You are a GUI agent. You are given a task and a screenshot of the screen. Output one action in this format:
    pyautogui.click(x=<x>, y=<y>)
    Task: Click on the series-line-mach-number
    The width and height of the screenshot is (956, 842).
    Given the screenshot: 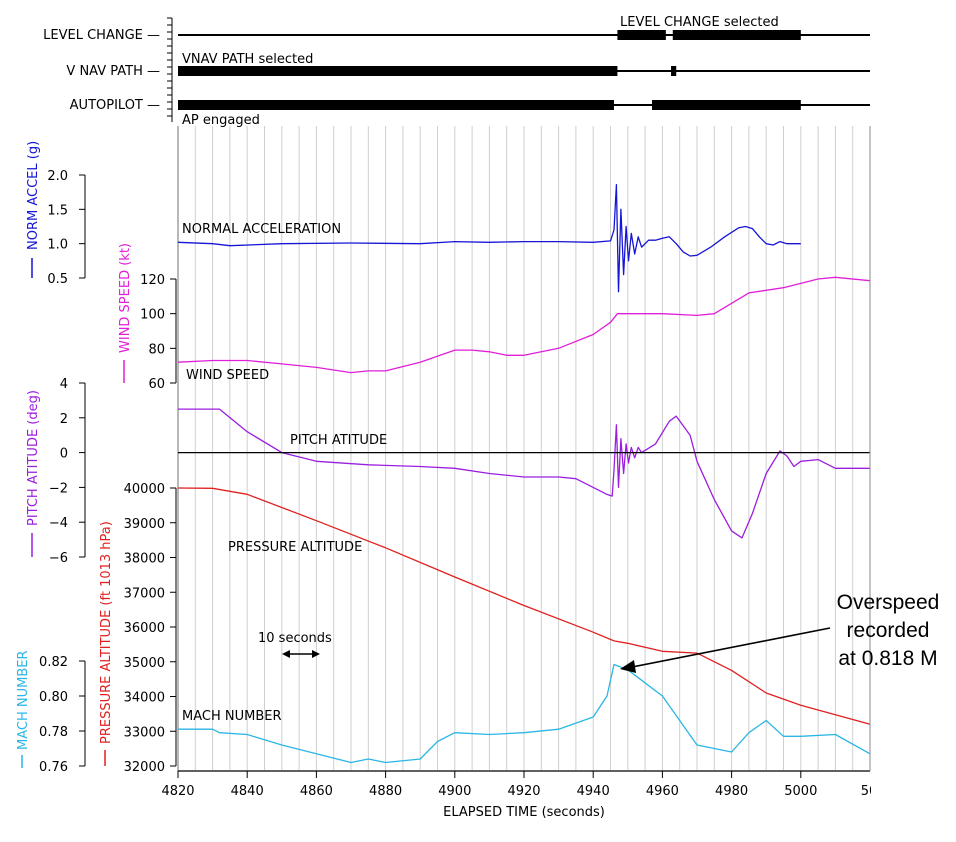 What is the action you would take?
    pyautogui.click(x=524, y=713)
    